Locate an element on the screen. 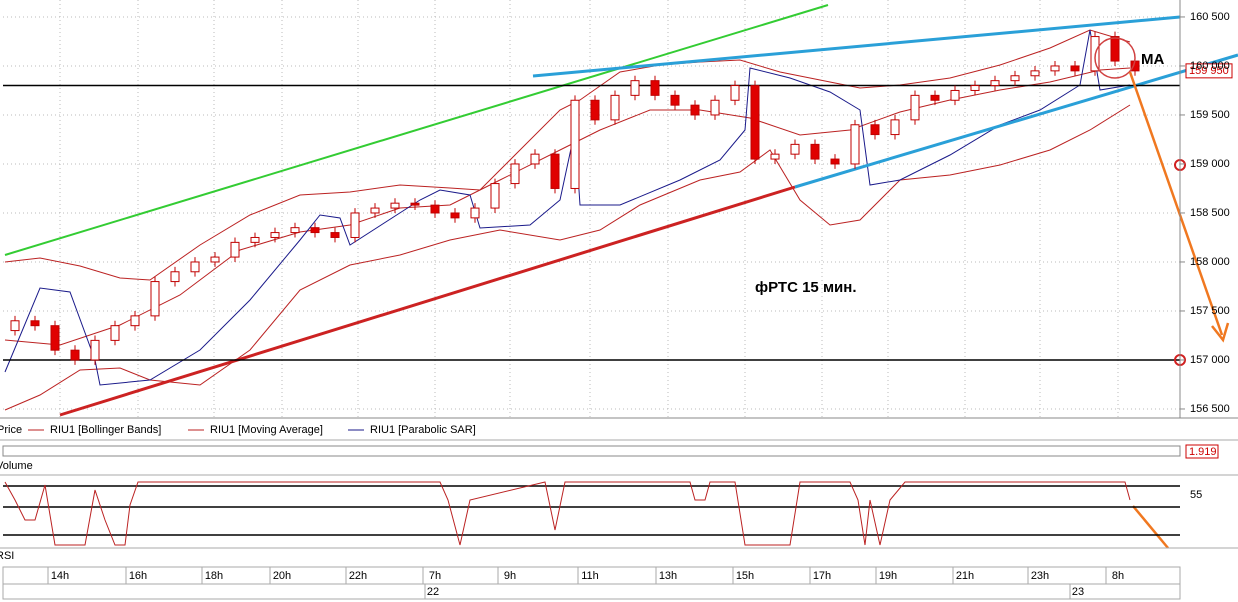 This screenshot has height=602, width=1238. time-axis is located at coordinates (591, 583).